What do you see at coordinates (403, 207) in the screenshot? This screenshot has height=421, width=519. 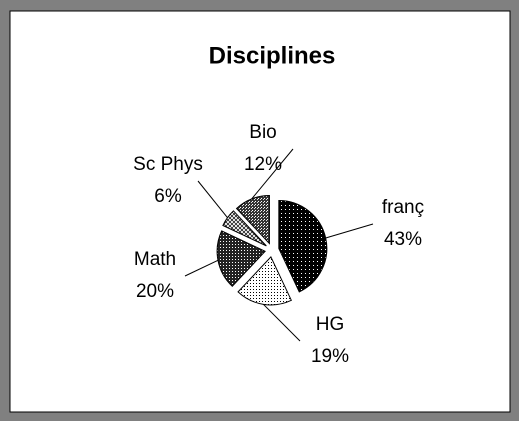 I see `slice-label: franç` at bounding box center [403, 207].